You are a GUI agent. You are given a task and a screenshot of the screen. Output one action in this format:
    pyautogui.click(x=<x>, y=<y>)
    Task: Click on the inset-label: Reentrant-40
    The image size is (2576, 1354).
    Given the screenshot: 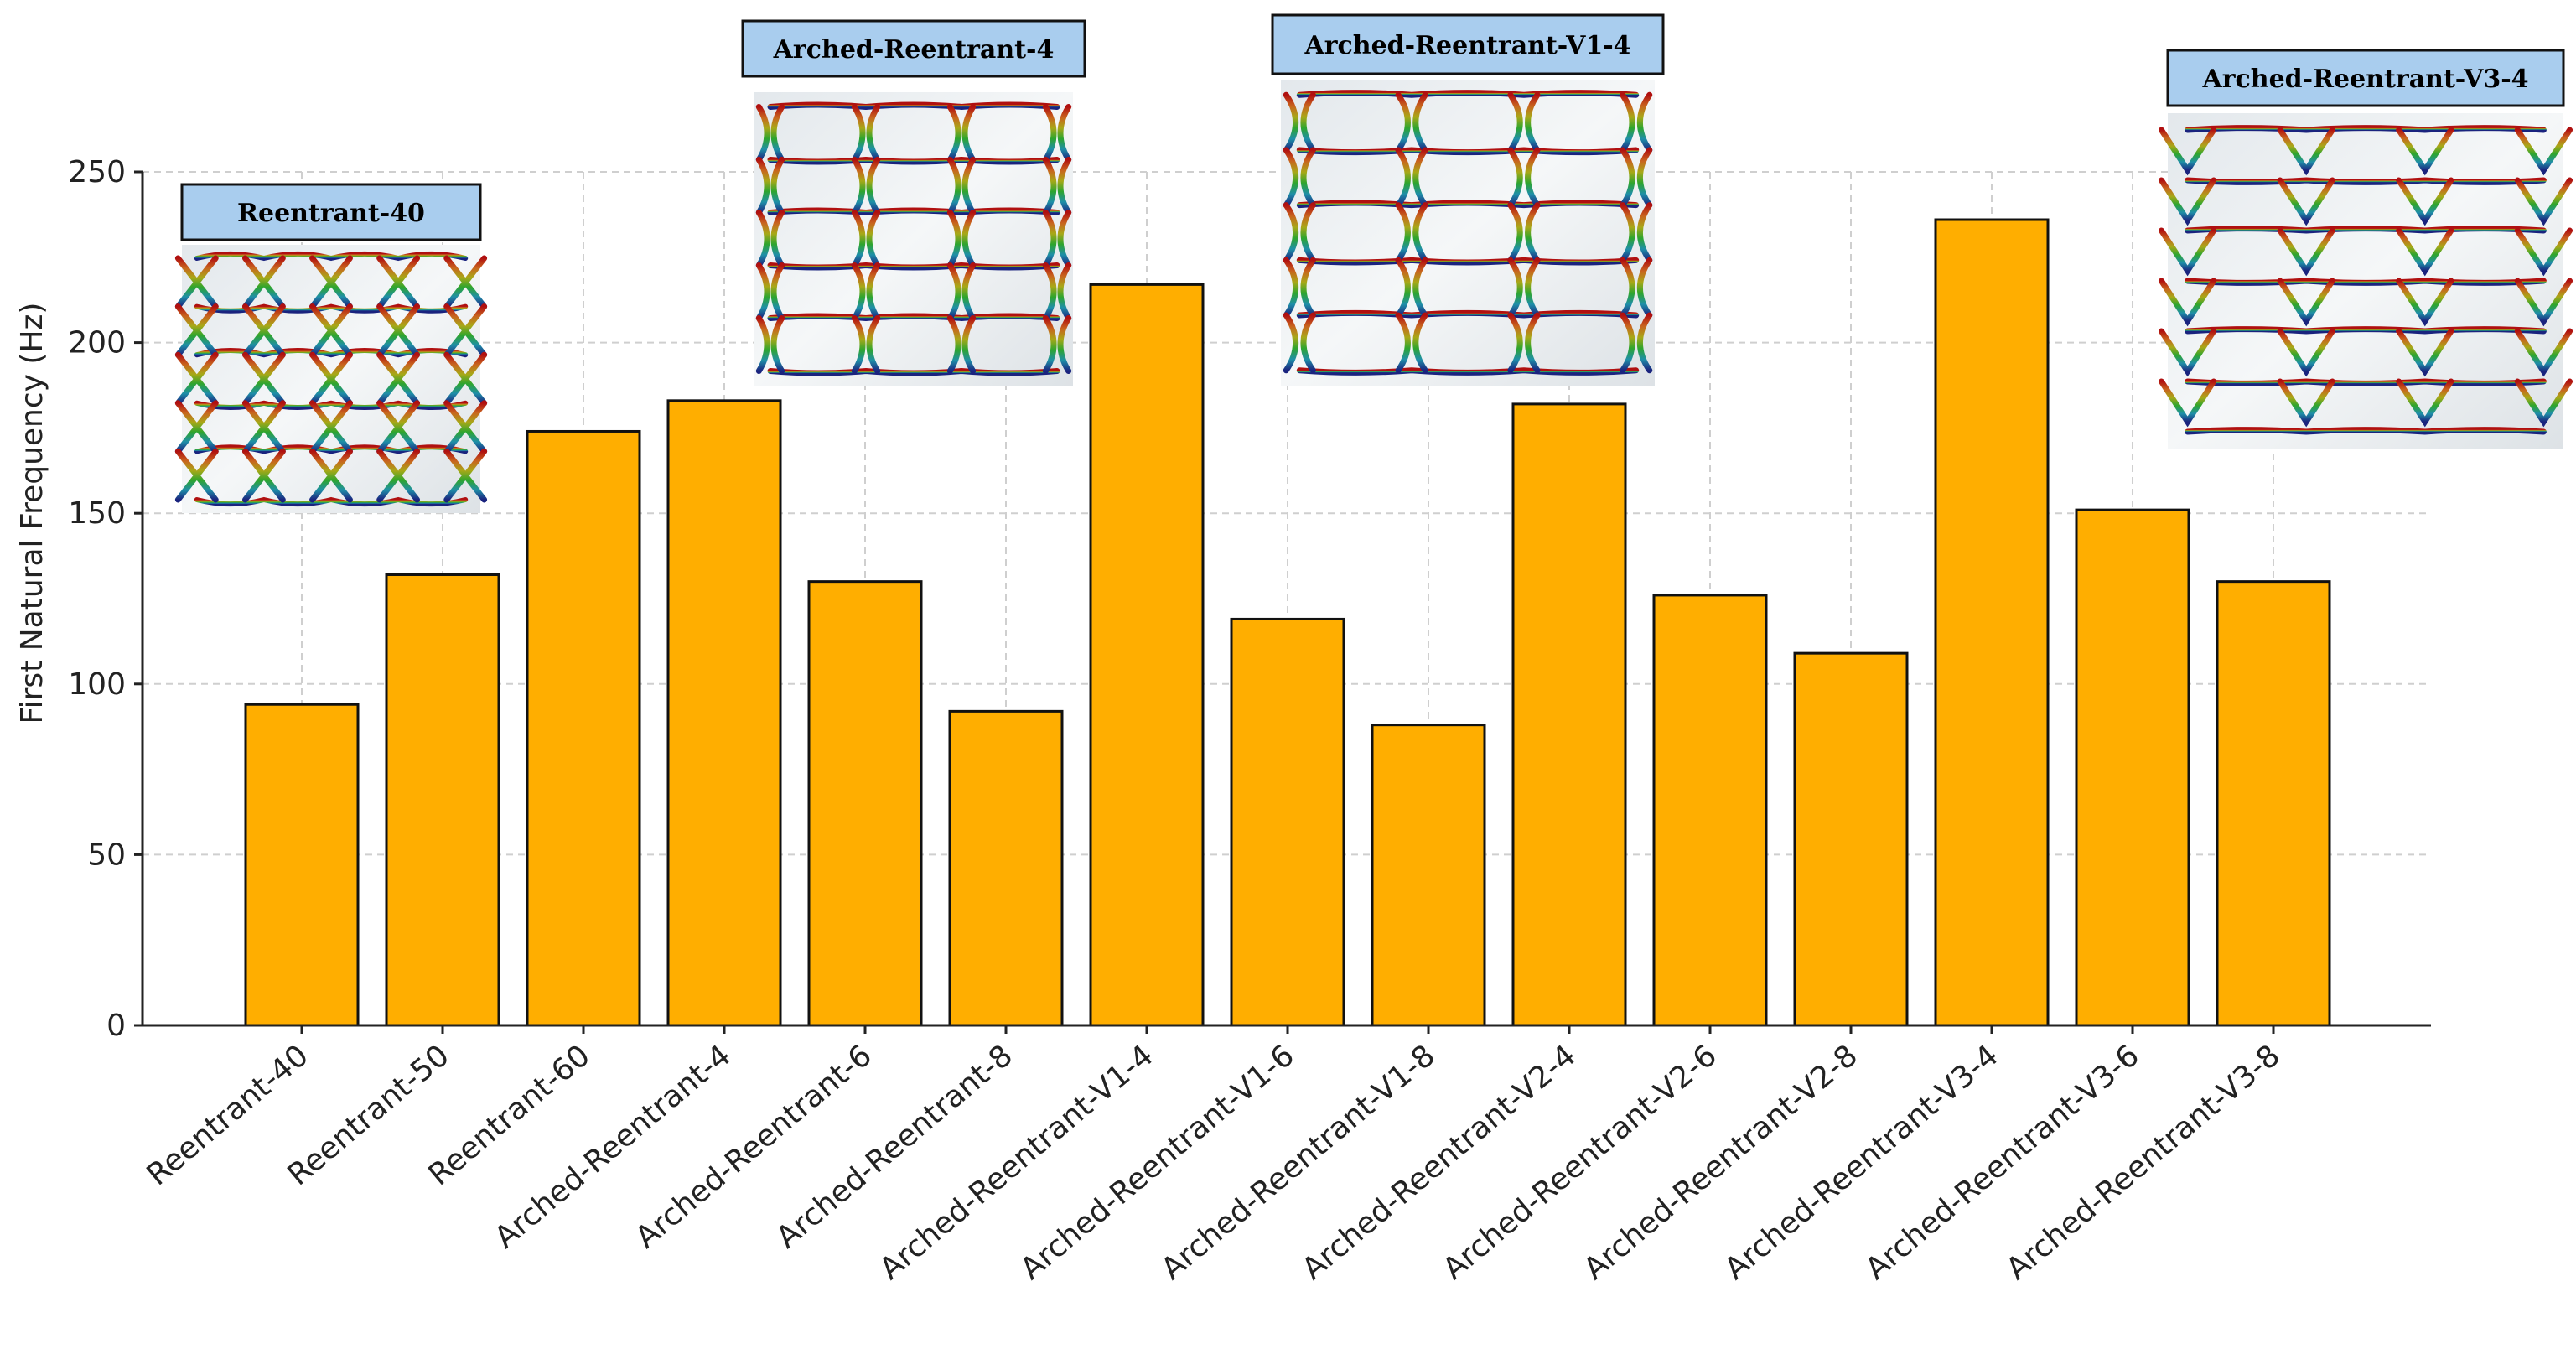 What is the action you would take?
    pyautogui.click(x=331, y=213)
    